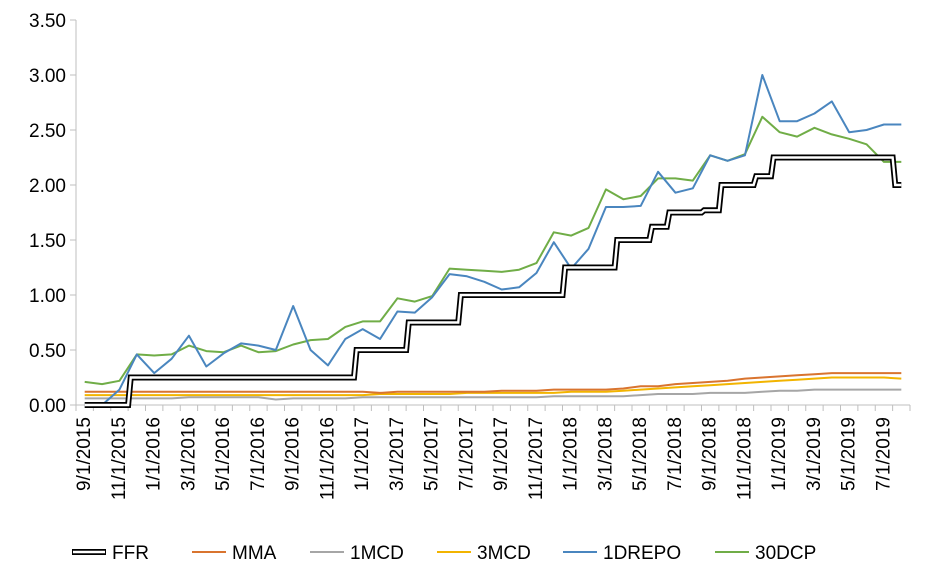 The height and width of the screenshot is (578, 928). Describe the element at coordinates (47, 186) in the screenshot. I see `y-tick-label: 2.00` at that location.